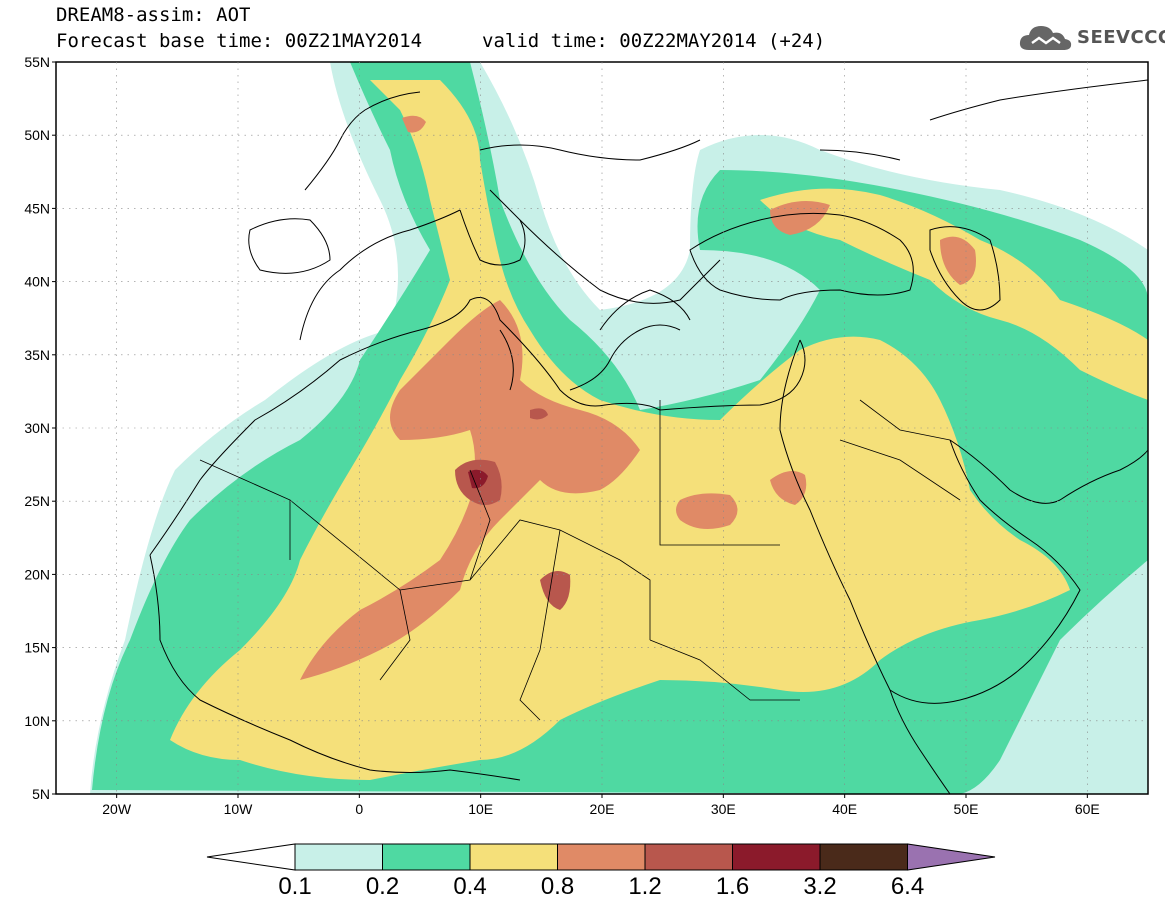 The image size is (1165, 905). I want to click on lat-label: 10N, so click(37, 721).